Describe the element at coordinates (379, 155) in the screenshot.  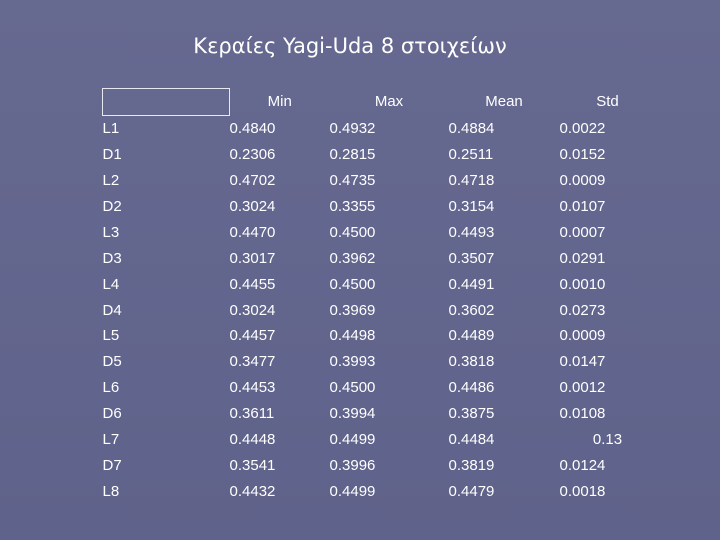
I see `table-row: D1 0.2306 0.2815 0.2511 0.0152` at that location.